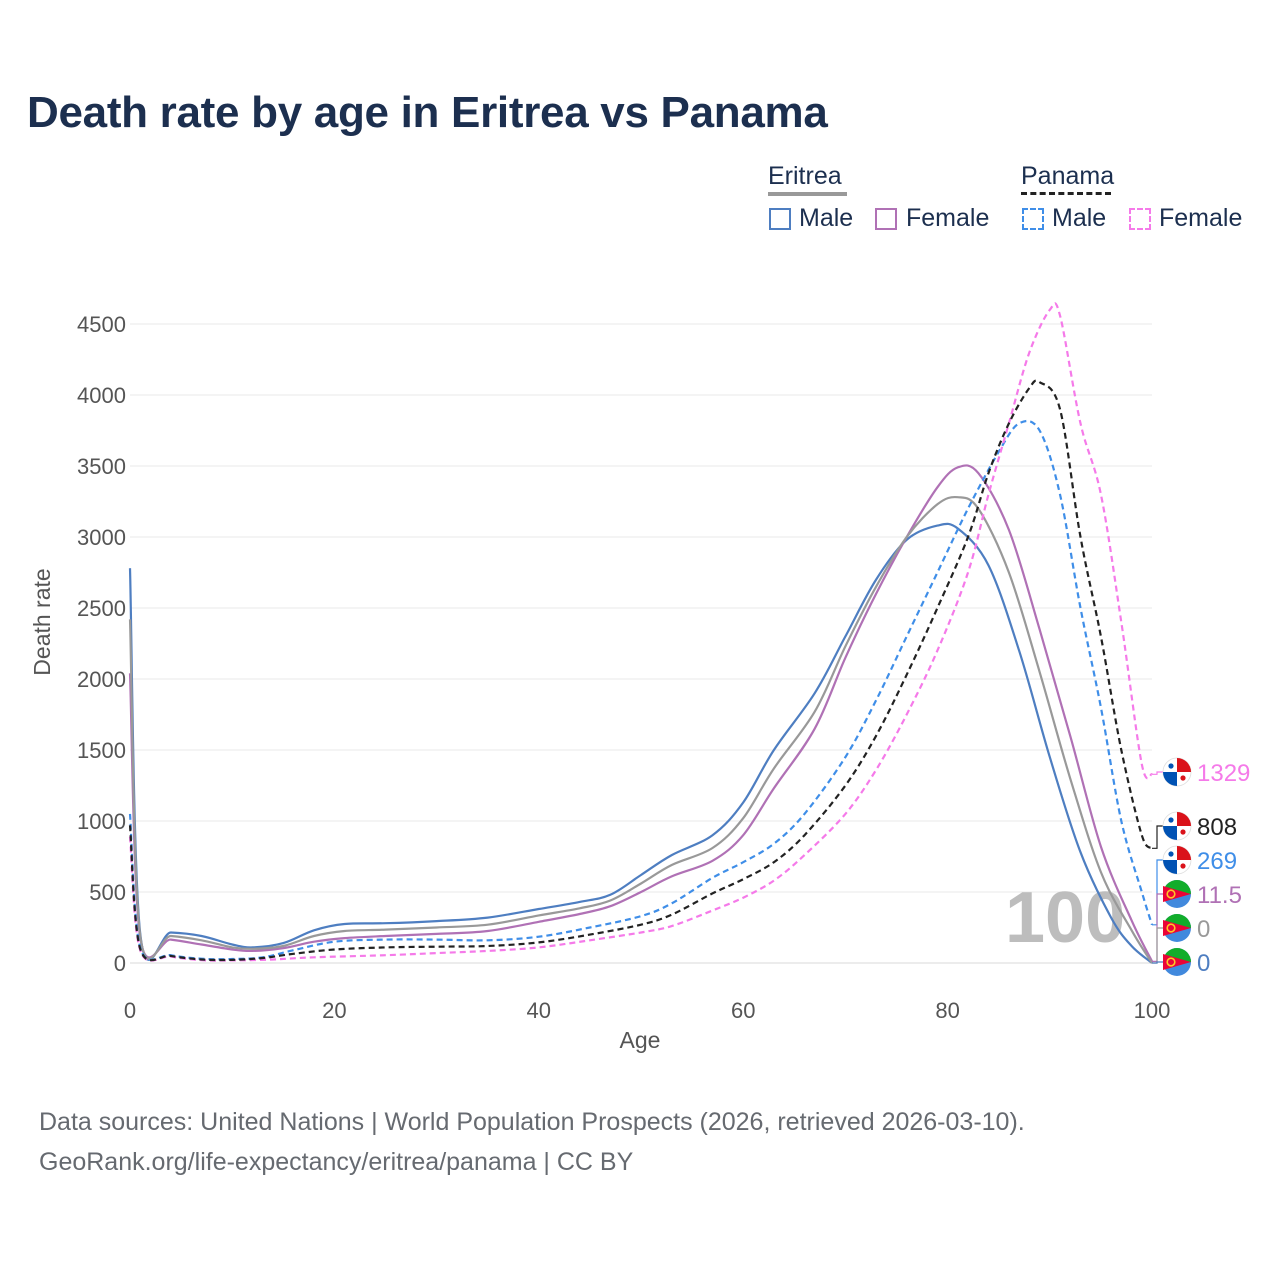 The width and height of the screenshot is (1280, 1280). What do you see at coordinates (807, 194) in the screenshot?
I see `legend-group-eritrea-line` at bounding box center [807, 194].